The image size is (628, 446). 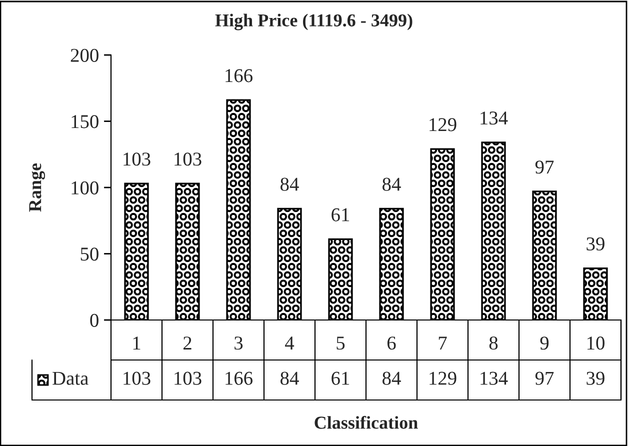 What do you see at coordinates (340, 343) in the screenshot?
I see `x-tick-label: 5` at bounding box center [340, 343].